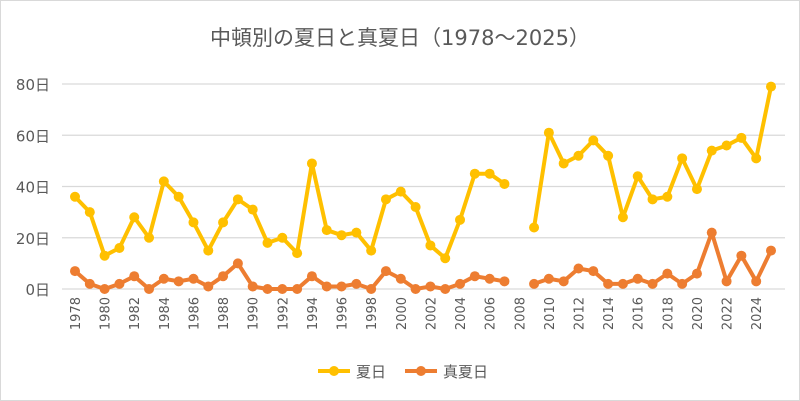  What do you see at coordinates (33, 136) in the screenshot?
I see `y-tick-label: 60日` at bounding box center [33, 136].